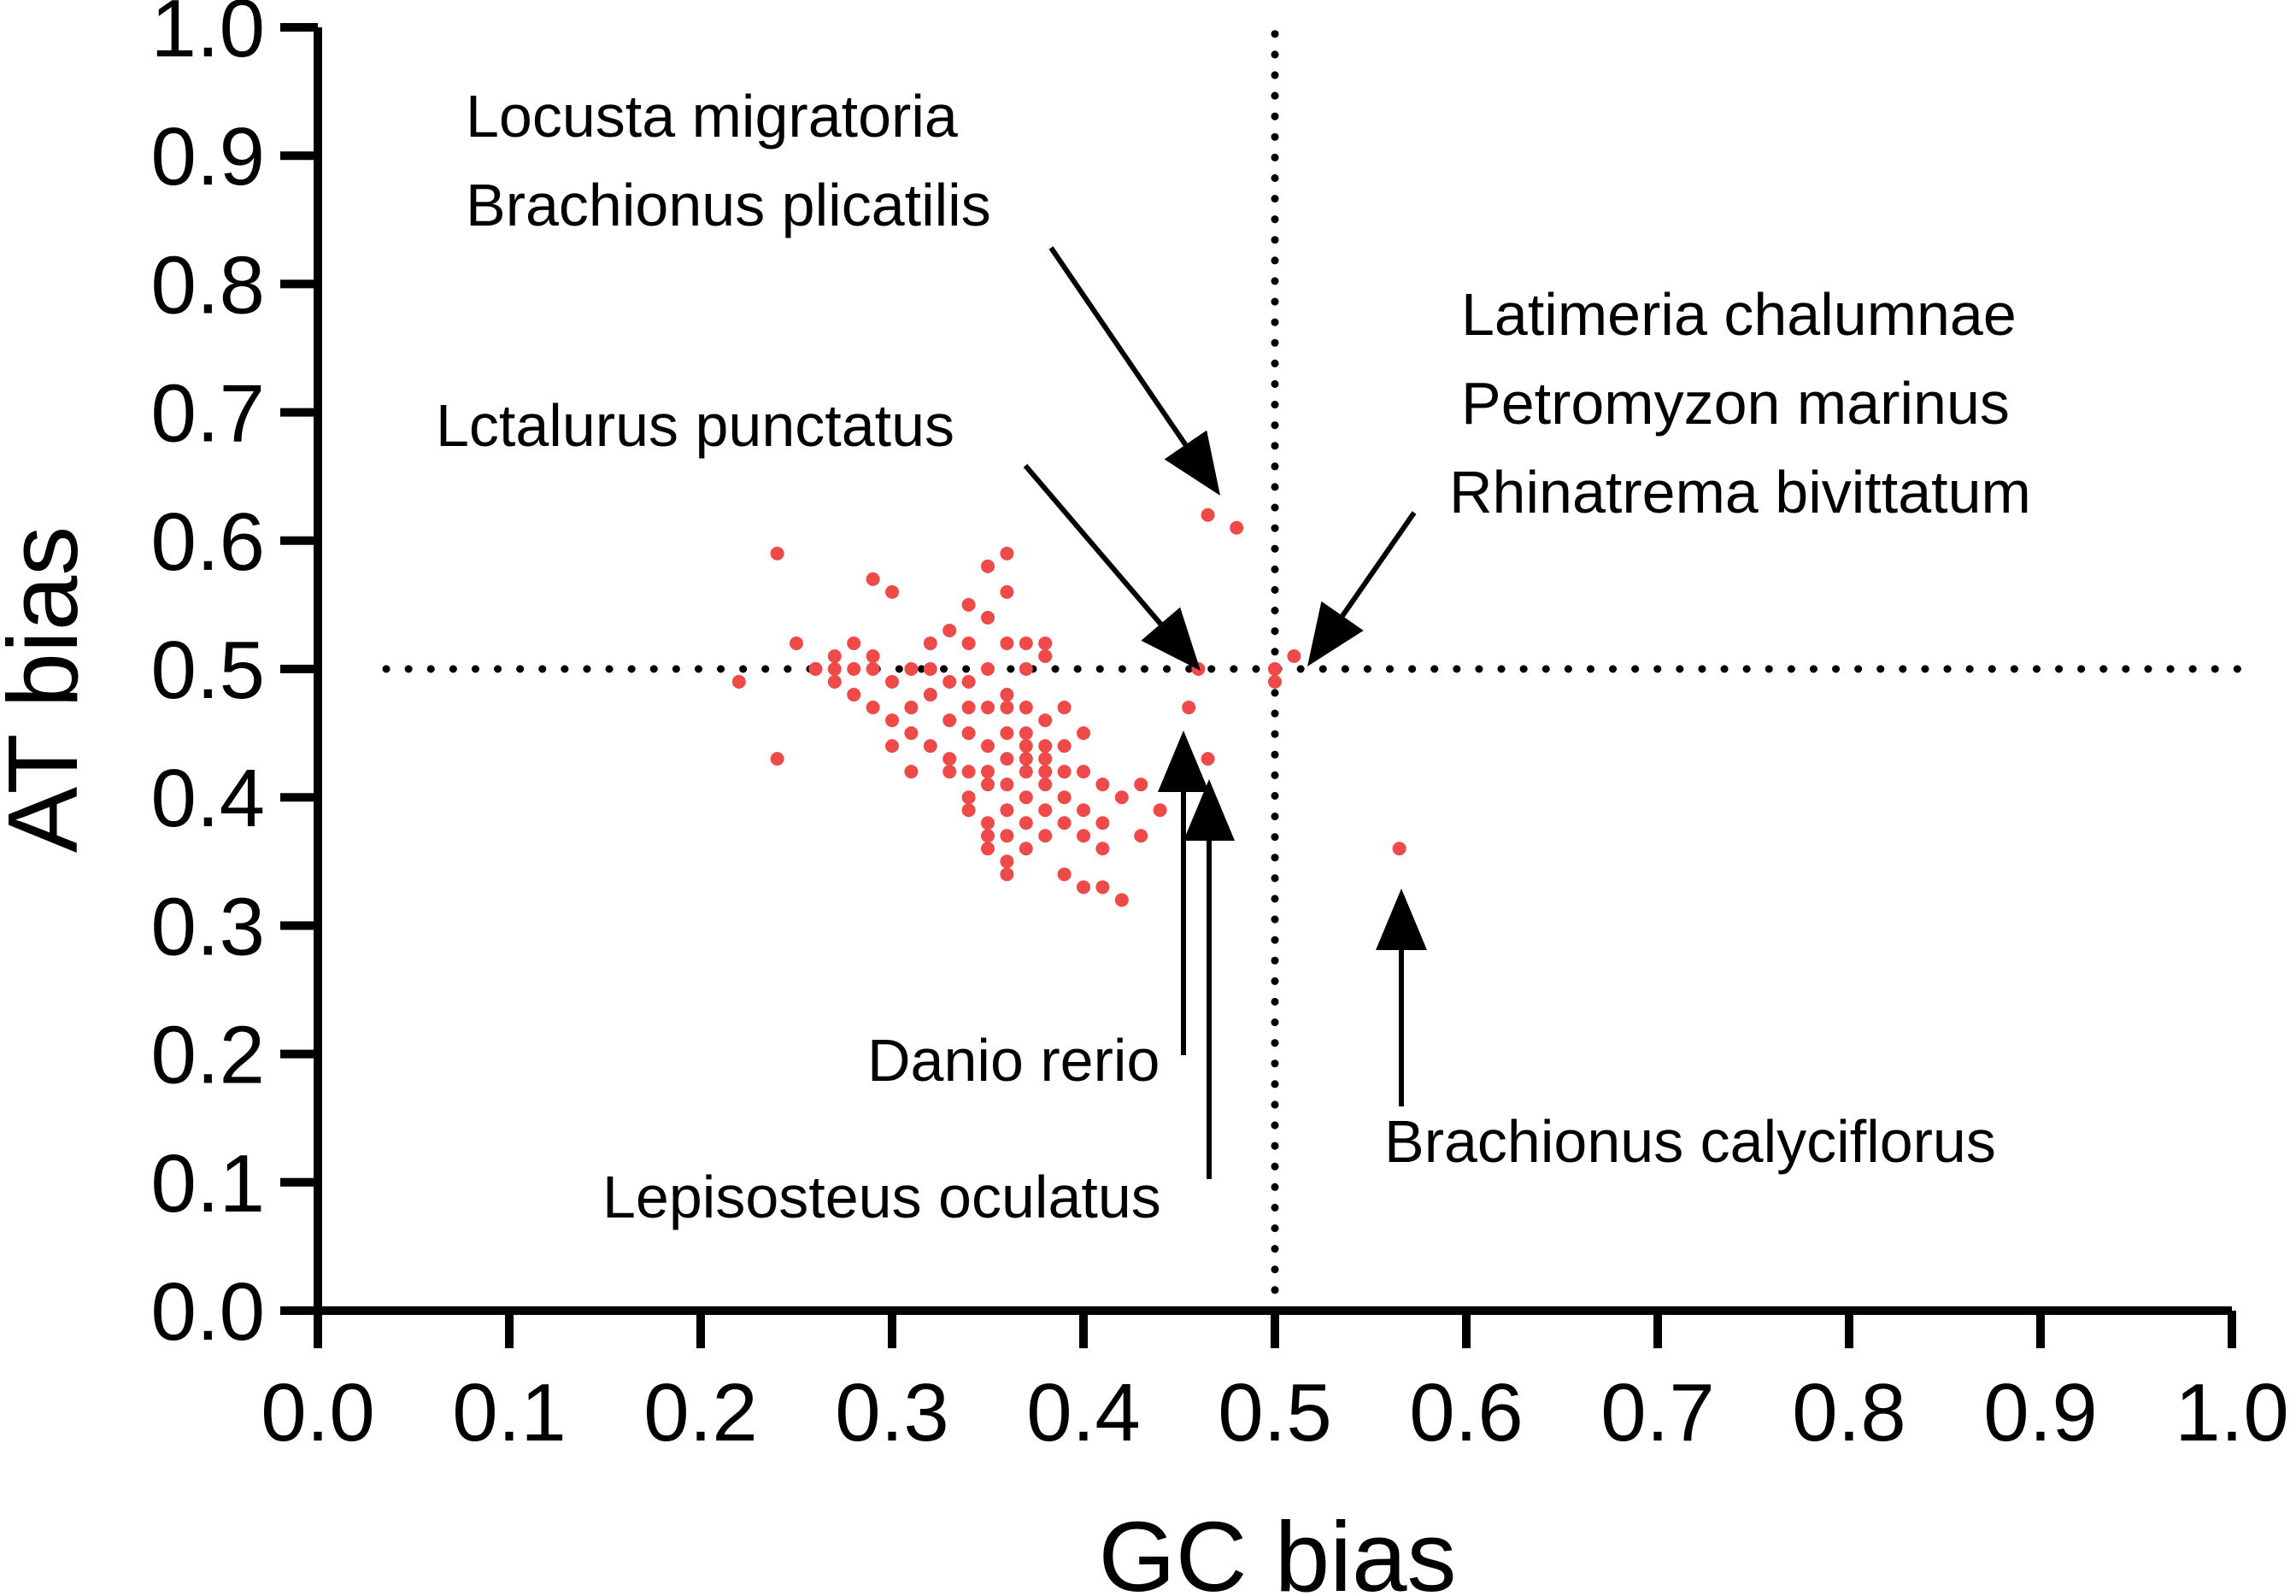 The height and width of the screenshot is (1596, 2296). What do you see at coordinates (49, 690) in the screenshot?
I see `y-axis-label: AT bias` at bounding box center [49, 690].